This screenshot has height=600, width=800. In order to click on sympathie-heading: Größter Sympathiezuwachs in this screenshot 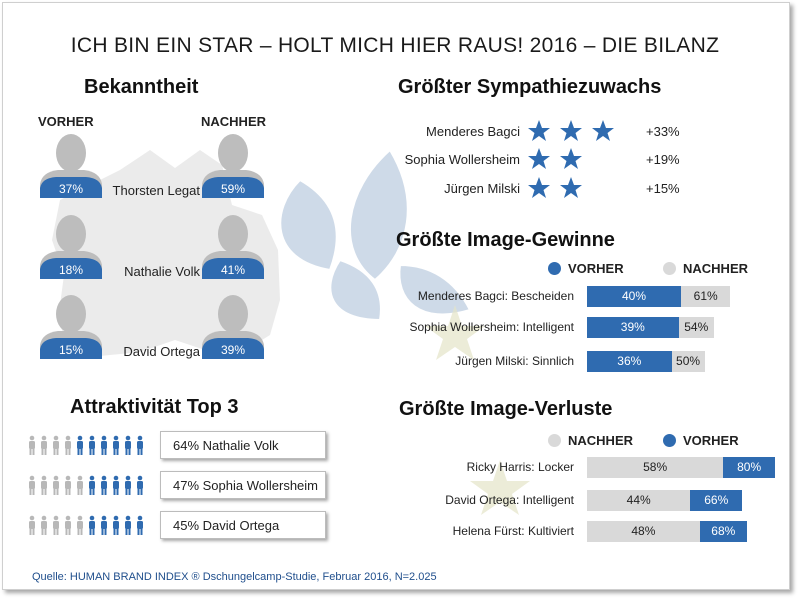, I will do `click(530, 87)`.